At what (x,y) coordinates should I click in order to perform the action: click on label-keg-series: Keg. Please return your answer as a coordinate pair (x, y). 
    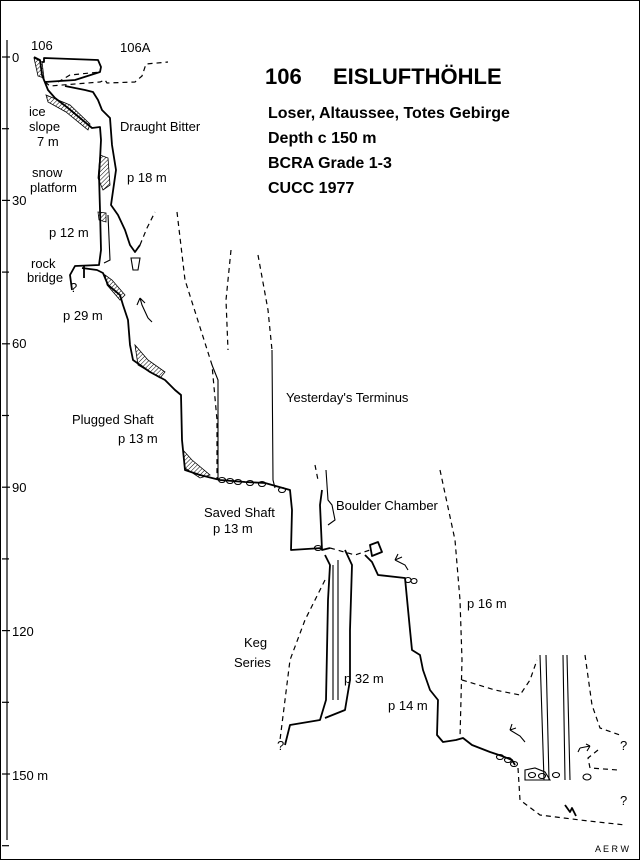
    Looking at the image, I should click on (255, 642).